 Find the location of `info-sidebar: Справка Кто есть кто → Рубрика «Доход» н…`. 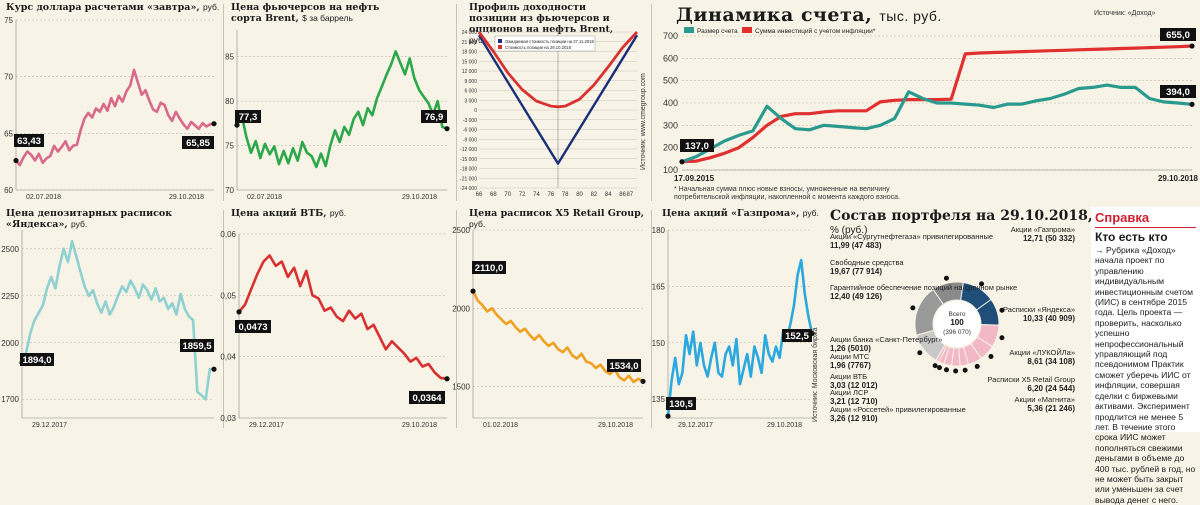

info-sidebar: Справка Кто есть кто → Рубрика «Доход» н… is located at coordinates (1145, 356).